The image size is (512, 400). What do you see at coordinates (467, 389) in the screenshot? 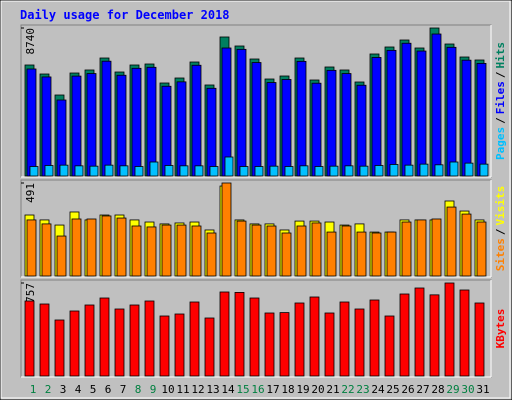
I see `x-tick-label: 30` at bounding box center [467, 389].